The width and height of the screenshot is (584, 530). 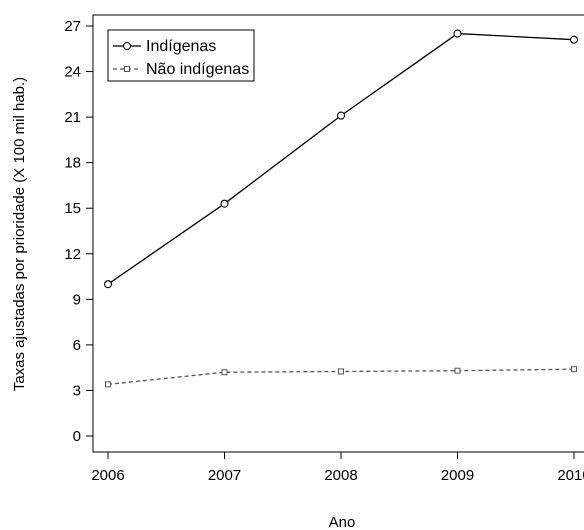 What do you see at coordinates (127, 69) in the screenshot?
I see `legend-marker-nao-indigenas` at bounding box center [127, 69].